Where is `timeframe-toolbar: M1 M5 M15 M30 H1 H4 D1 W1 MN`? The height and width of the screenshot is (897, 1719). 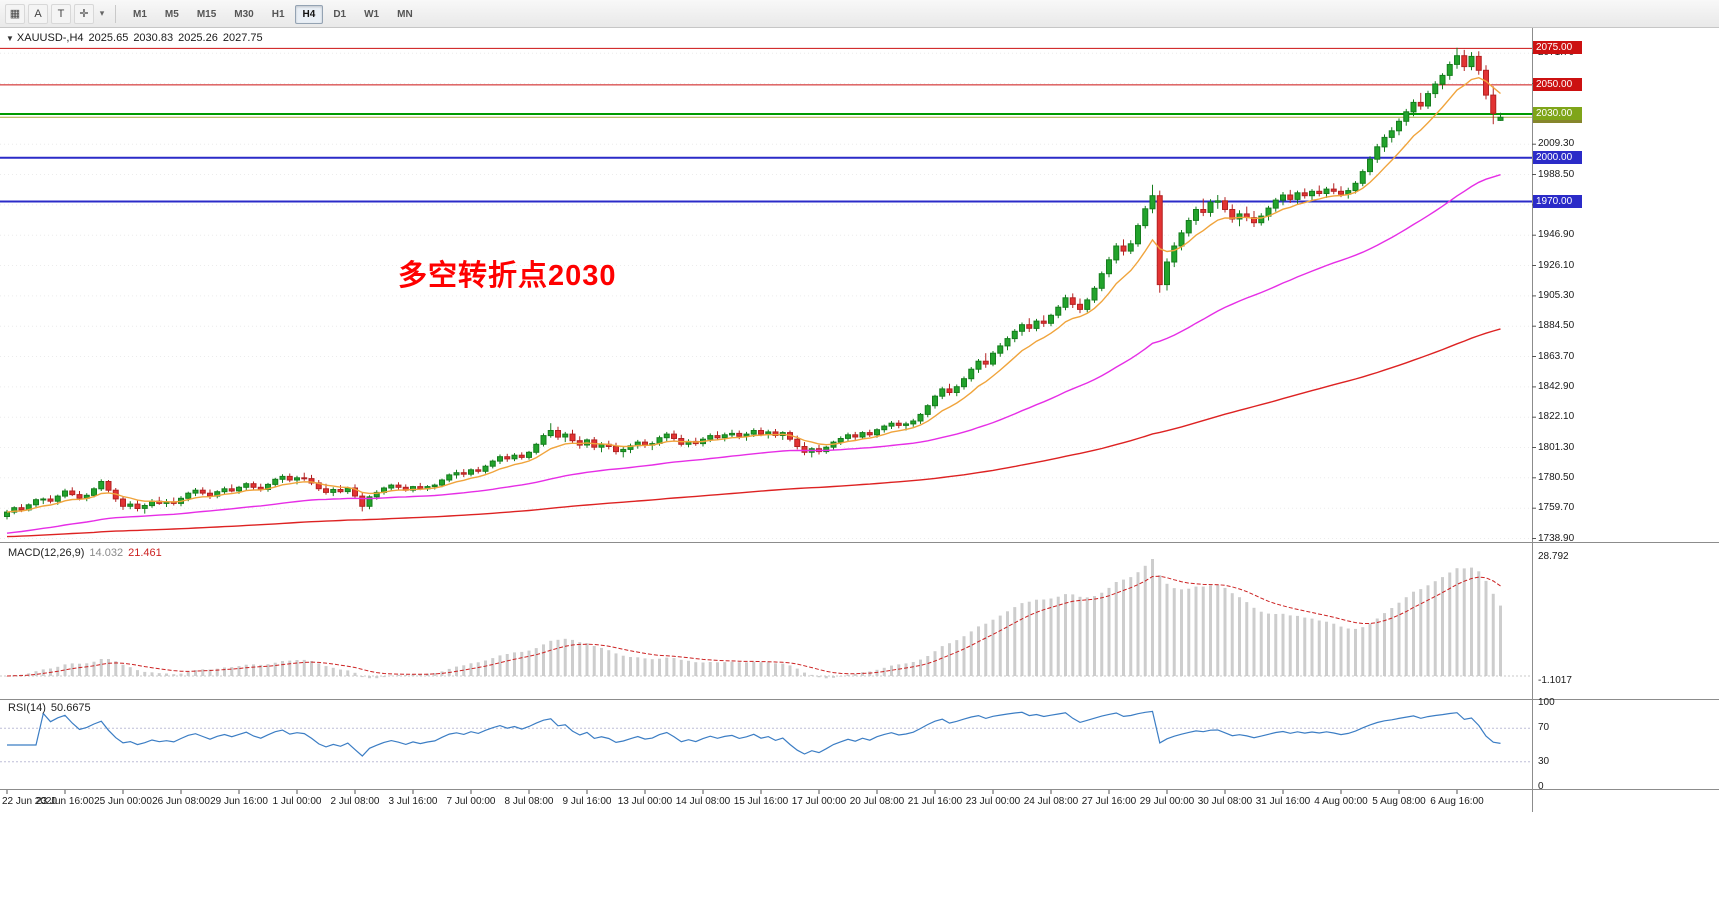
timeframe-toolbar: M1 M5 M15 M30 H1 H4 D1 W1 MN is located at coordinates (273, 14).